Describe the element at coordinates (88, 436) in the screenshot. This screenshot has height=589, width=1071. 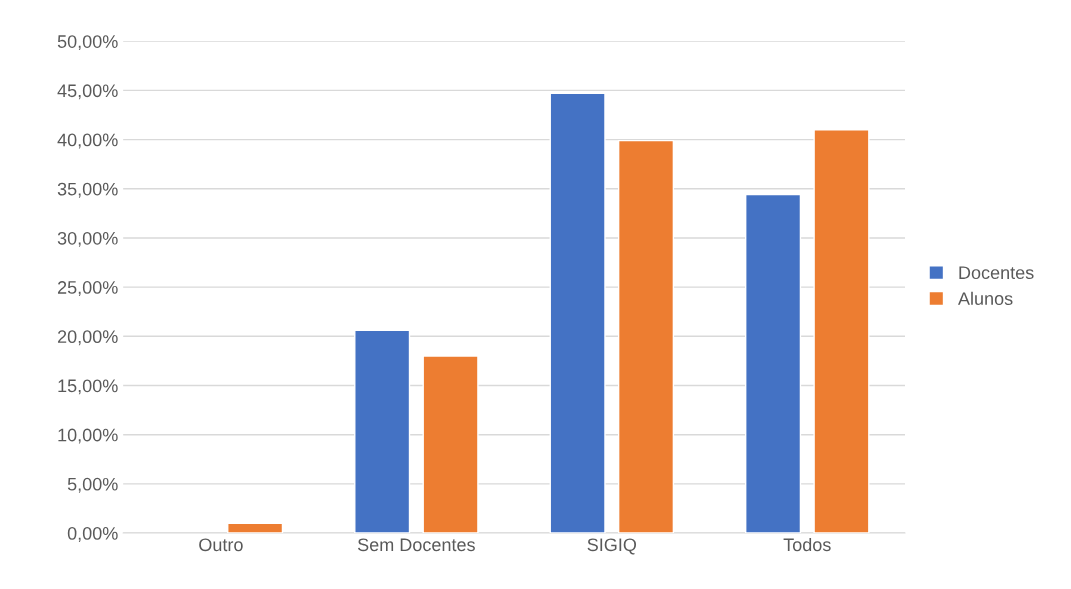
I see `y-tick-label: 10,00%` at that location.